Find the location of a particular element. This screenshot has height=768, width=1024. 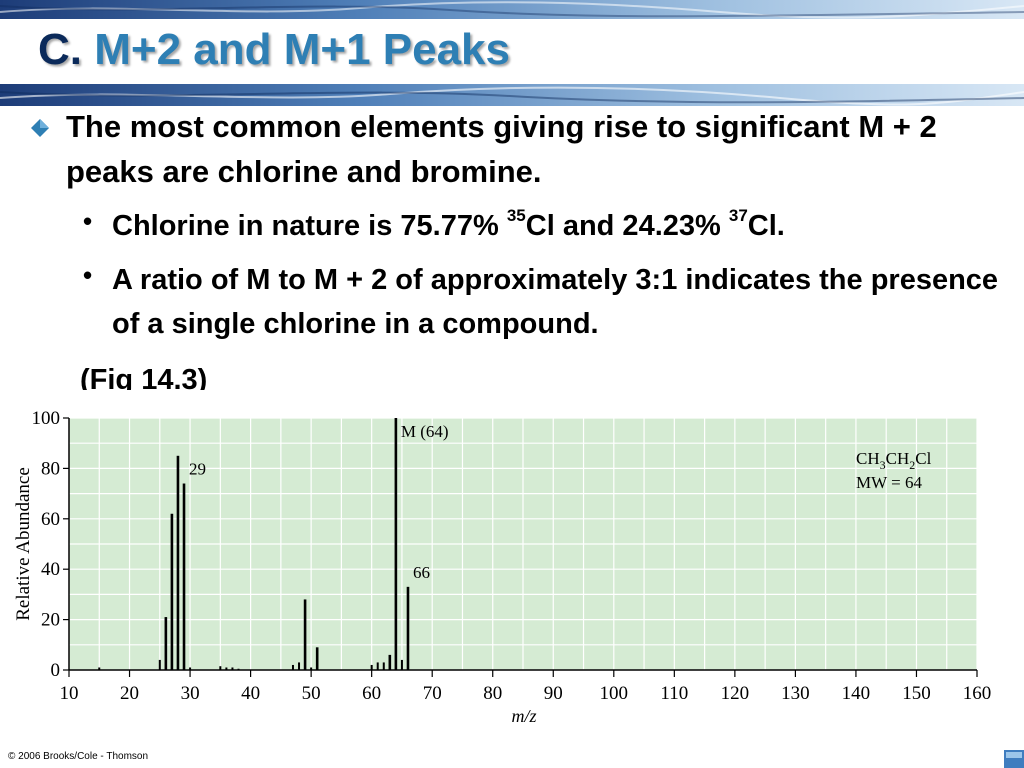

x-tick-label: 60 is located at coordinates (371, 693).